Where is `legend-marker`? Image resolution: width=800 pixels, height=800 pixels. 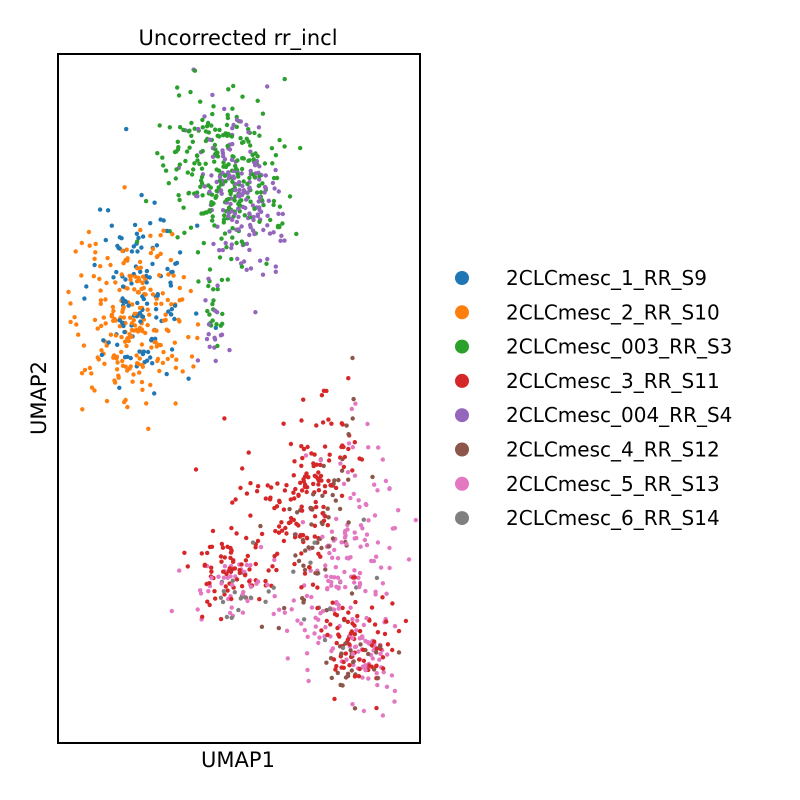
legend-marker is located at coordinates (462, 449).